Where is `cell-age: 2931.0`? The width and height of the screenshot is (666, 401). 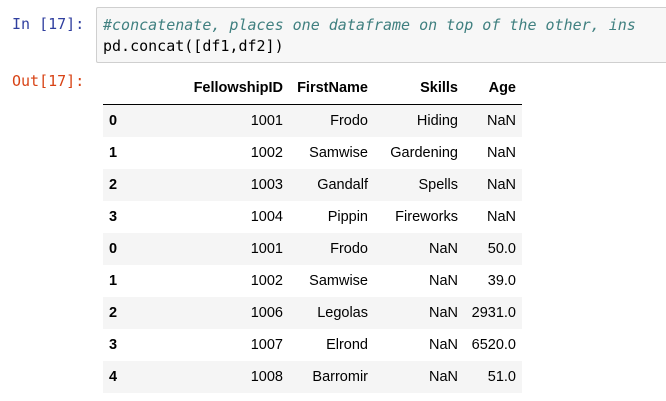 cell-age: 2931.0 is located at coordinates (493, 313).